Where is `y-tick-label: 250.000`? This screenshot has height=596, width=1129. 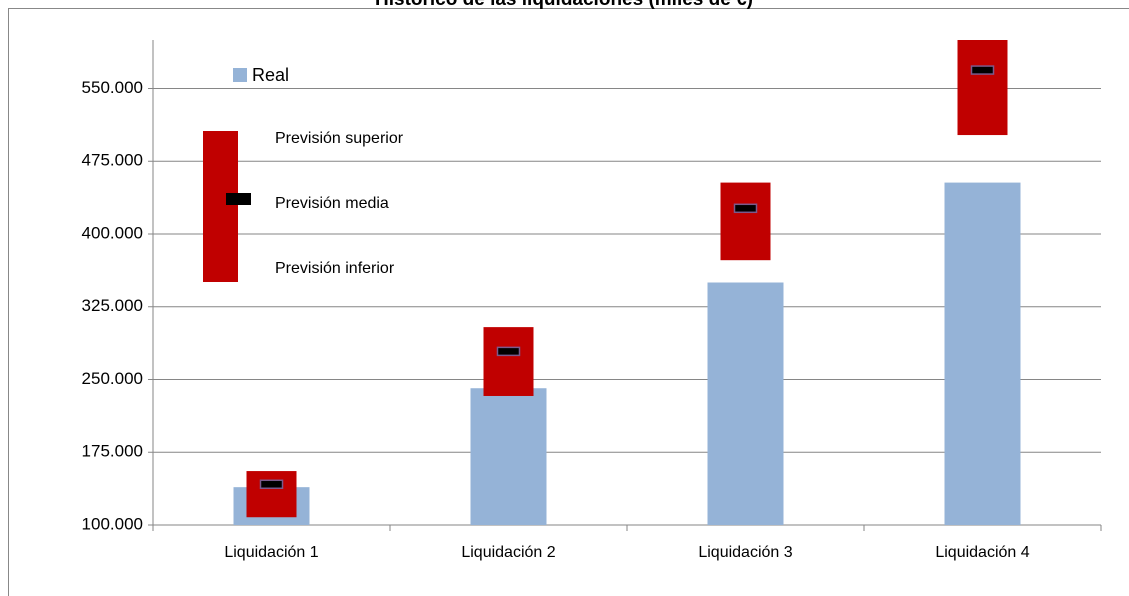
y-tick-label: 250.000 is located at coordinates (112, 378).